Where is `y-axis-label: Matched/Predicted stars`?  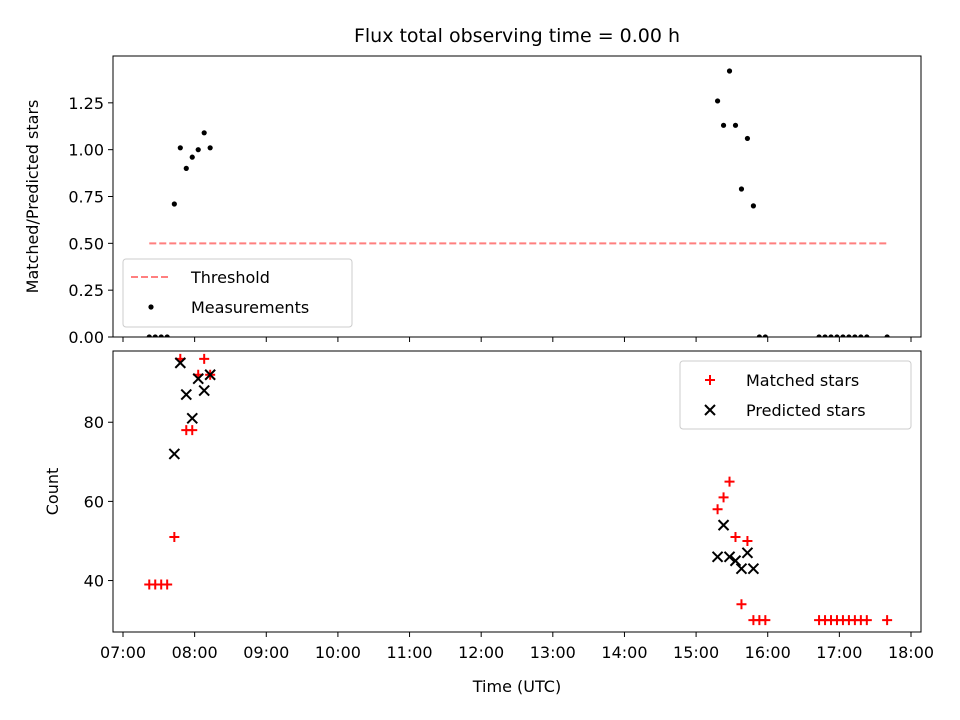
y-axis-label: Matched/Predicted stars is located at coordinates (32, 197).